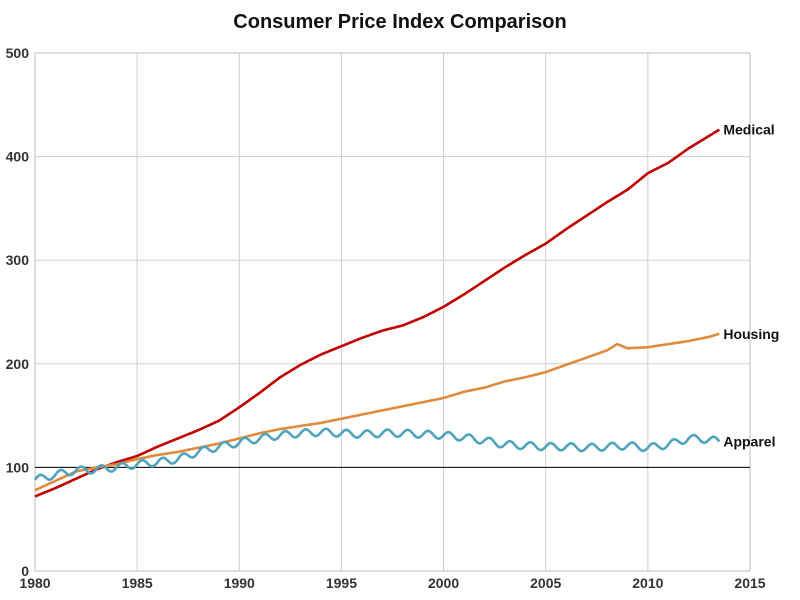 Image resolution: width=800 pixels, height=600 pixels. I want to click on x-tick-label: 2005, so click(545, 583).